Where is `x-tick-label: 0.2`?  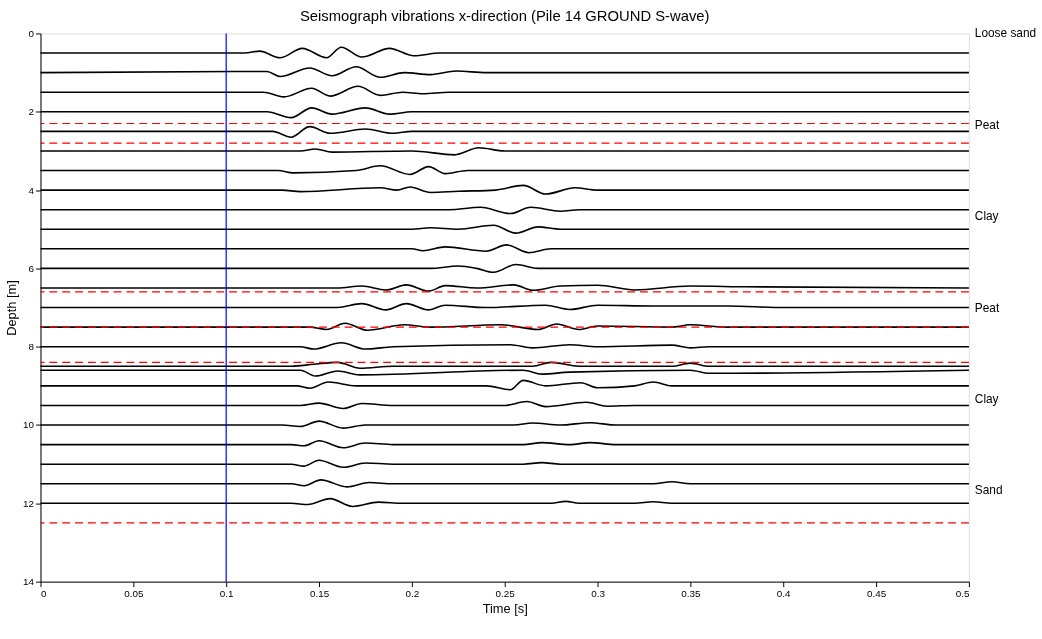 x-tick-label: 0.2 is located at coordinates (412, 593).